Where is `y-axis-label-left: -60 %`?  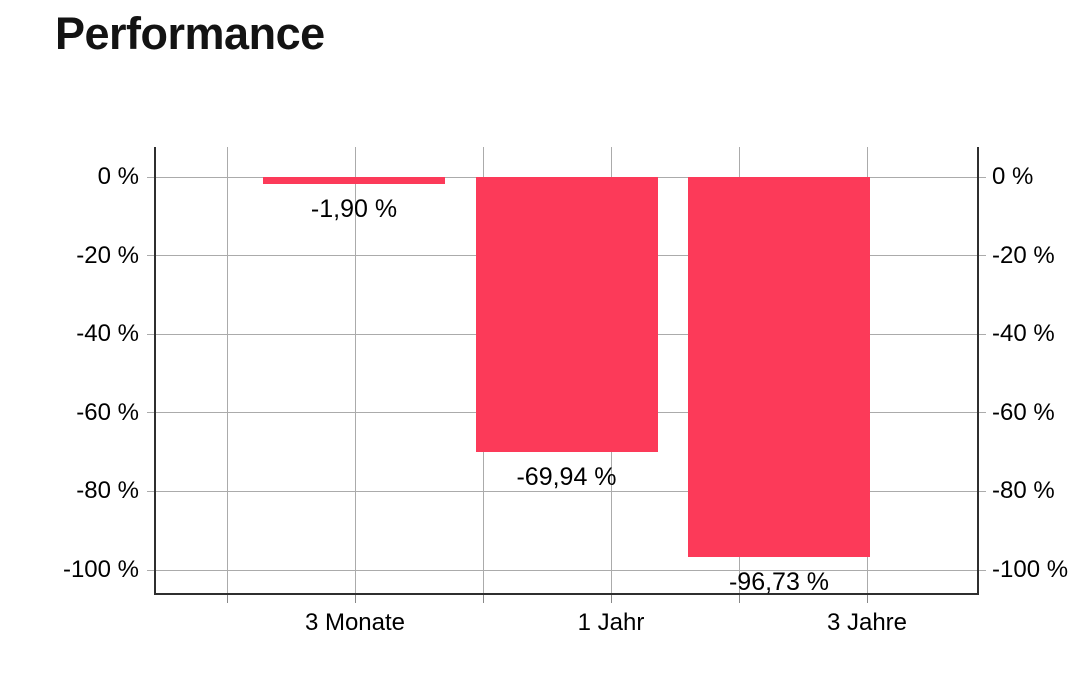
y-axis-label-left: -60 % is located at coordinates (107, 412).